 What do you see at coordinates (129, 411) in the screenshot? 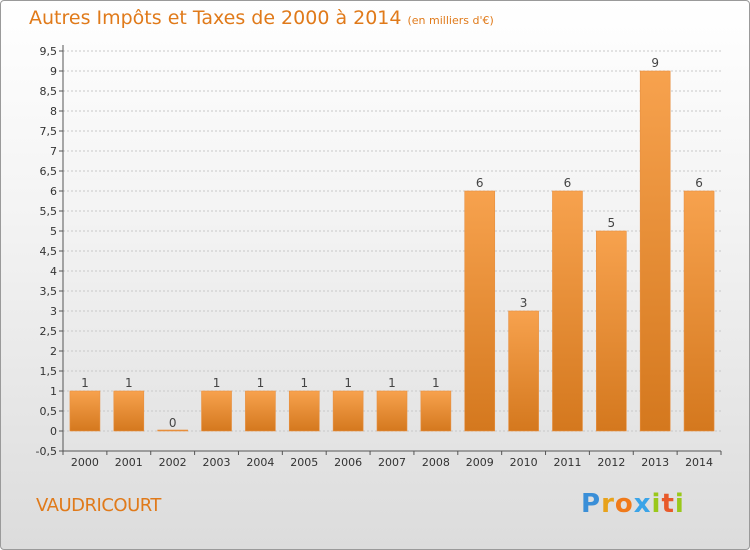
I see `bar-2001` at bounding box center [129, 411].